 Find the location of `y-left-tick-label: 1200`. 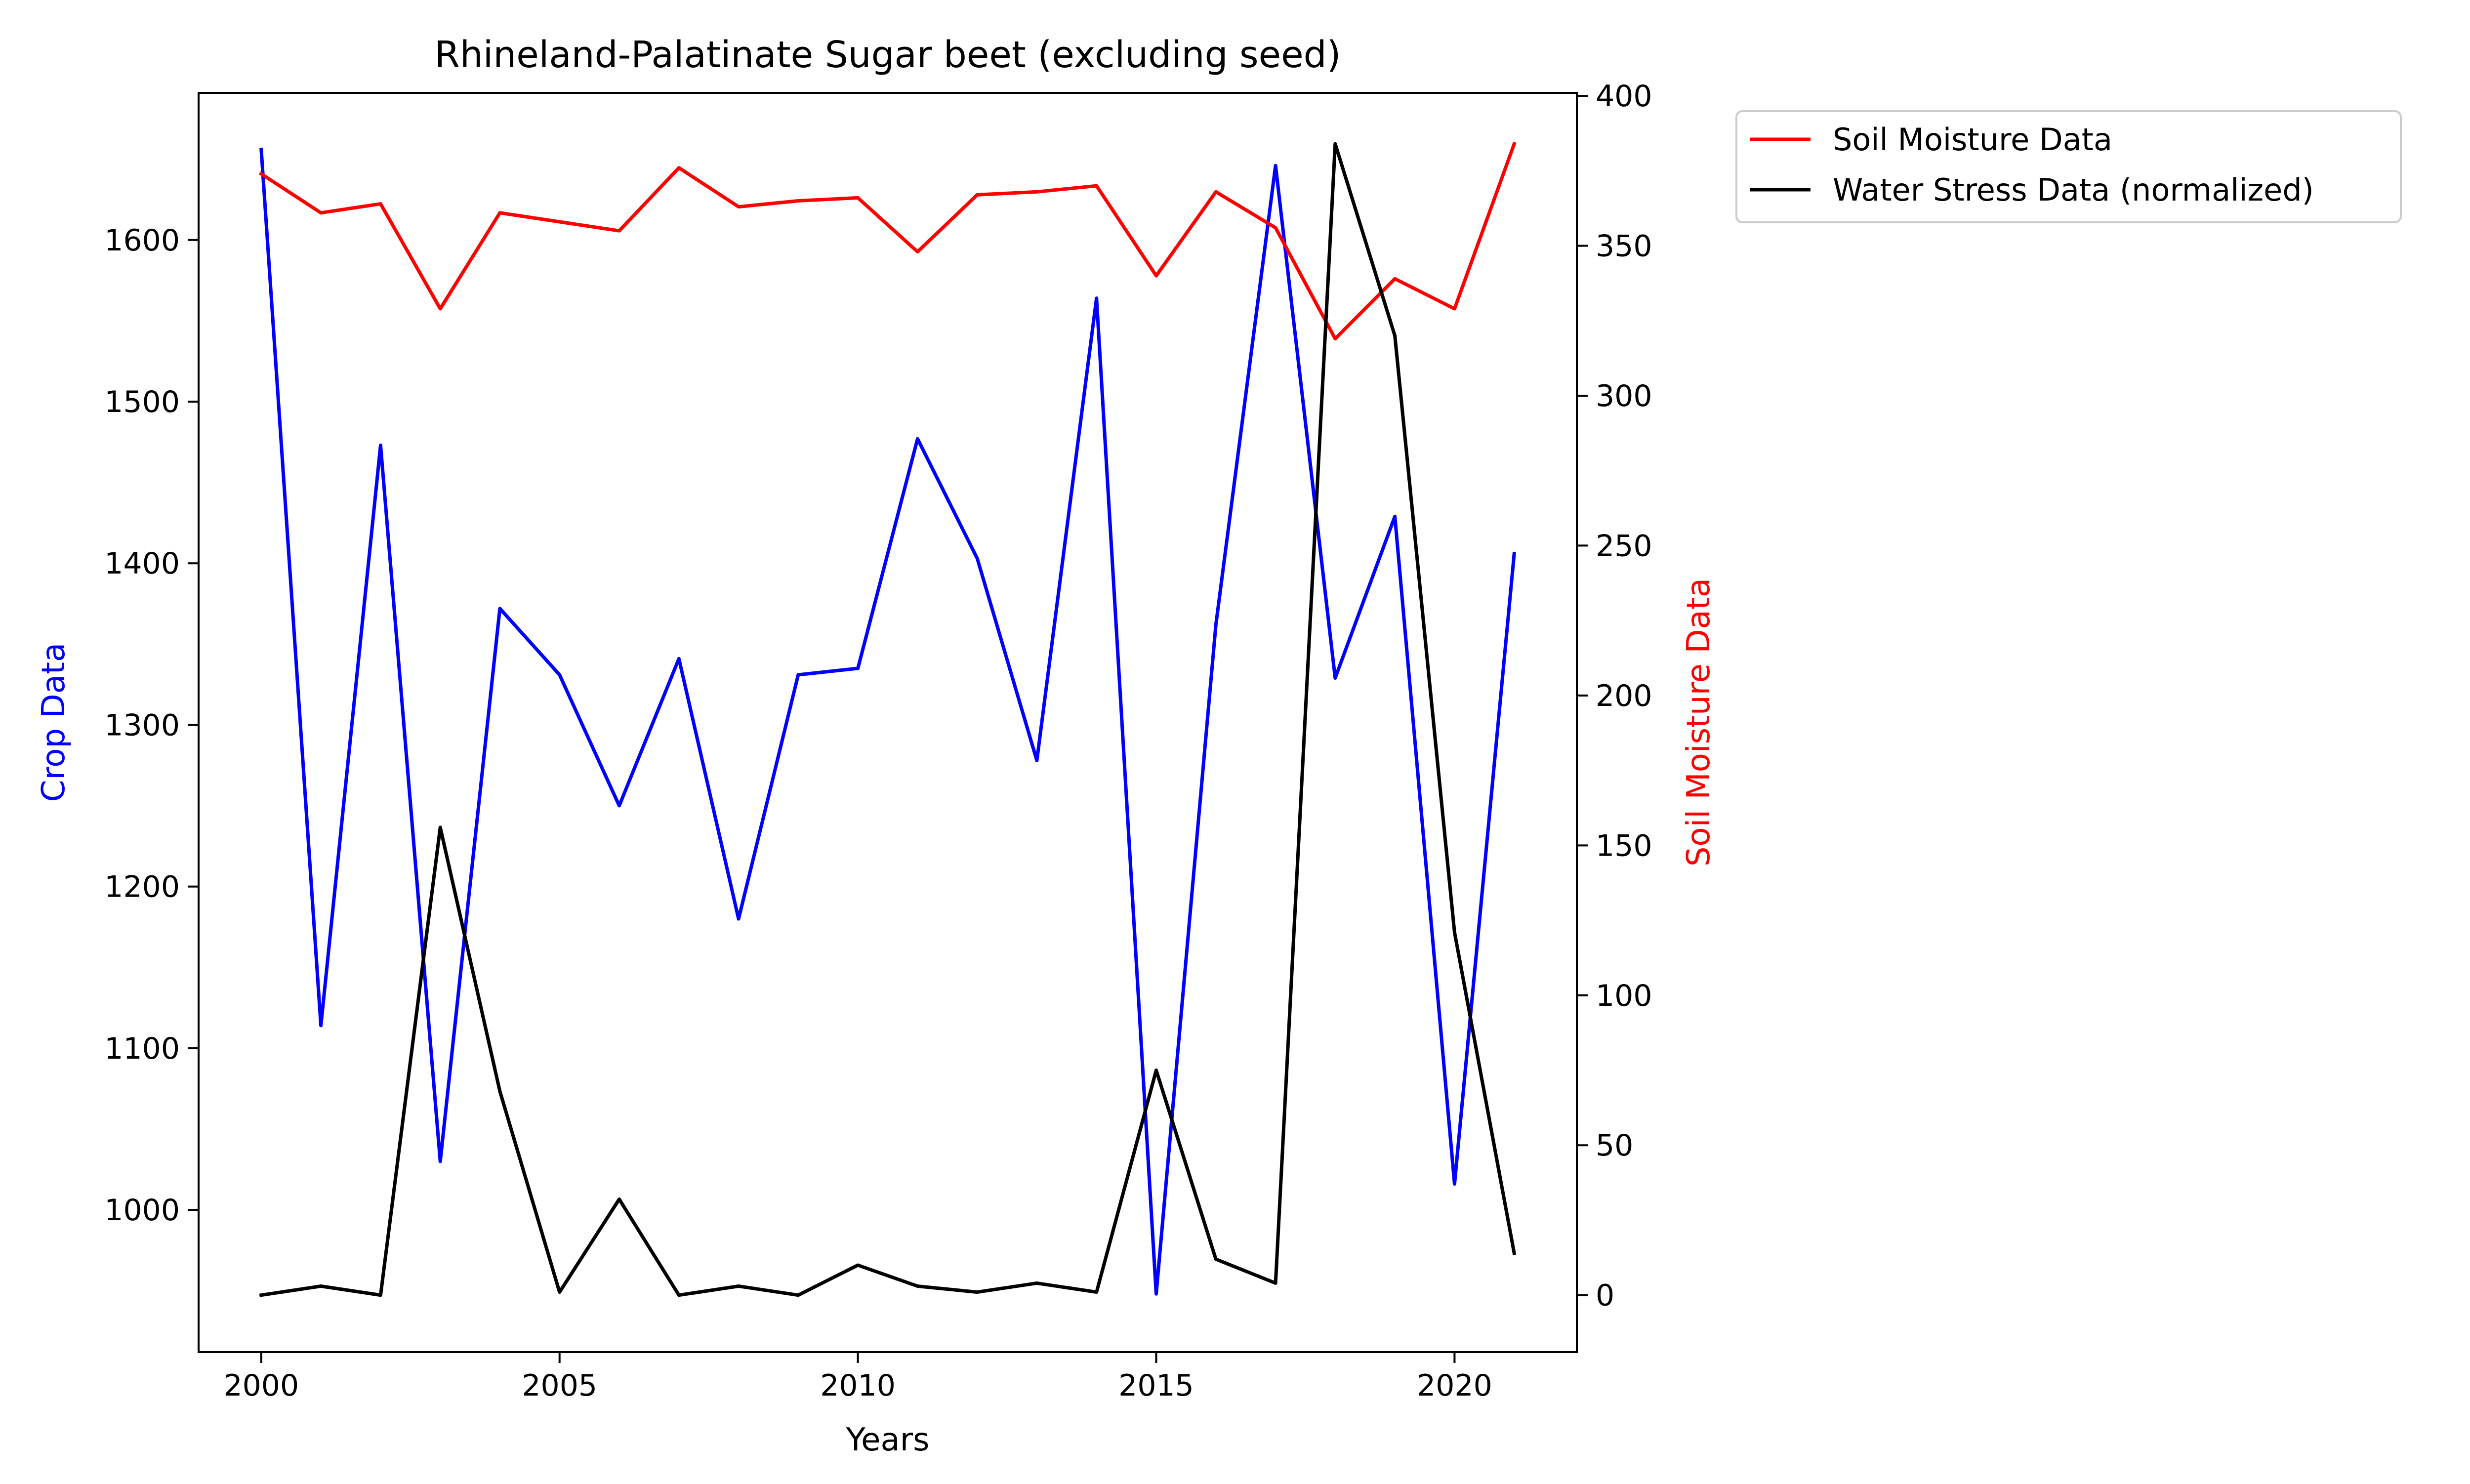

y-left-tick-label: 1200 is located at coordinates (142, 887).